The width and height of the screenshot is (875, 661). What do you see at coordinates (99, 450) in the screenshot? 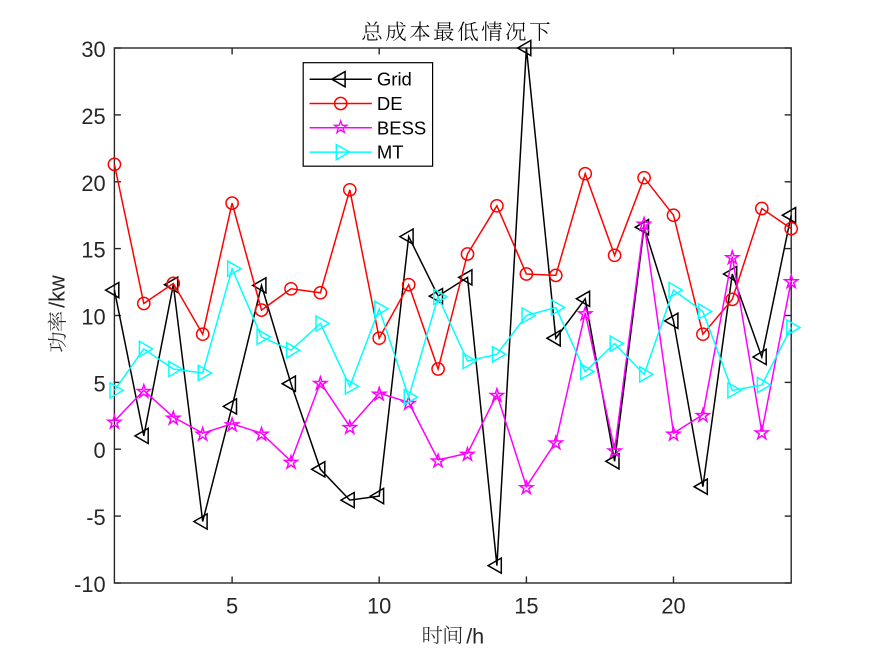
I see `svg-text: 0` at bounding box center [99, 450].